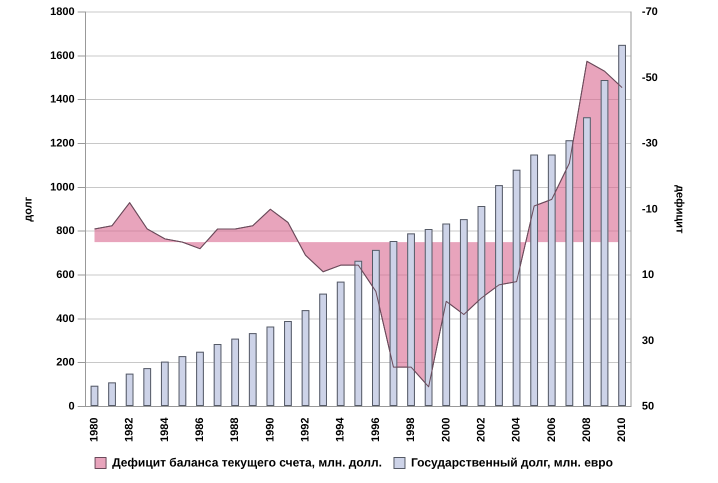  What do you see at coordinates (65, 362) in the screenshot?
I see `y-tick-label: 200` at bounding box center [65, 362].